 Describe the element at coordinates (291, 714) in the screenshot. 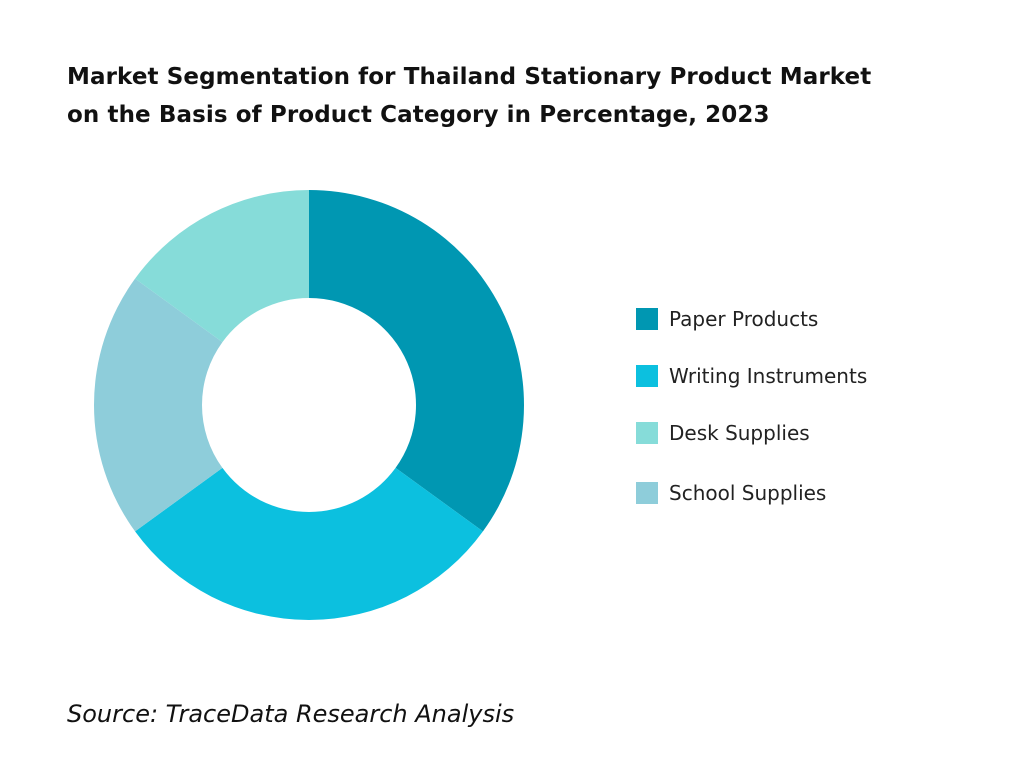

I see `source-note: Source: TraceData Research Analysis` at that location.